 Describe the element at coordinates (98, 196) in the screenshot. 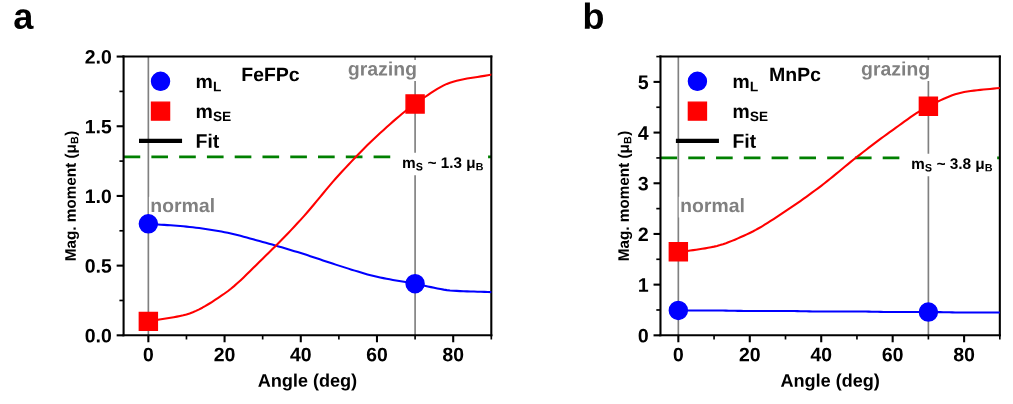

I see `y-tick-label: 1.0` at that location.